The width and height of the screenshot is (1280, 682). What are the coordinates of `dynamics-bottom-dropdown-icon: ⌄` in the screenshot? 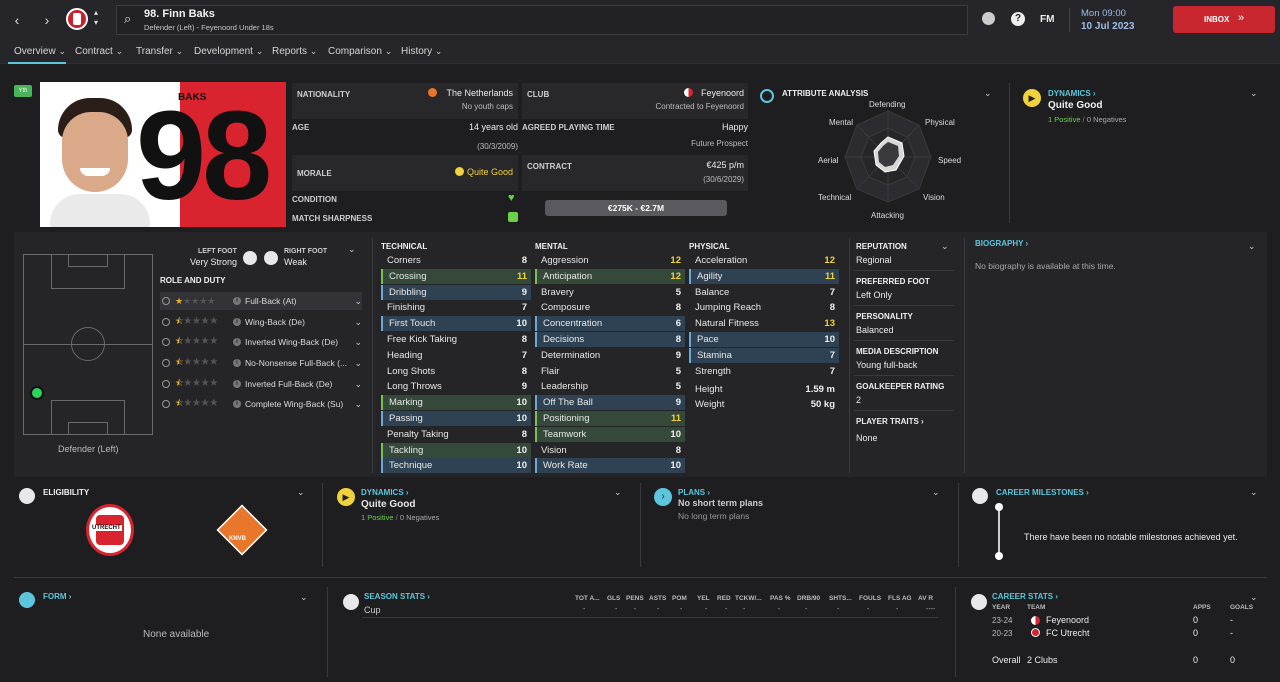 It's located at (618, 492).